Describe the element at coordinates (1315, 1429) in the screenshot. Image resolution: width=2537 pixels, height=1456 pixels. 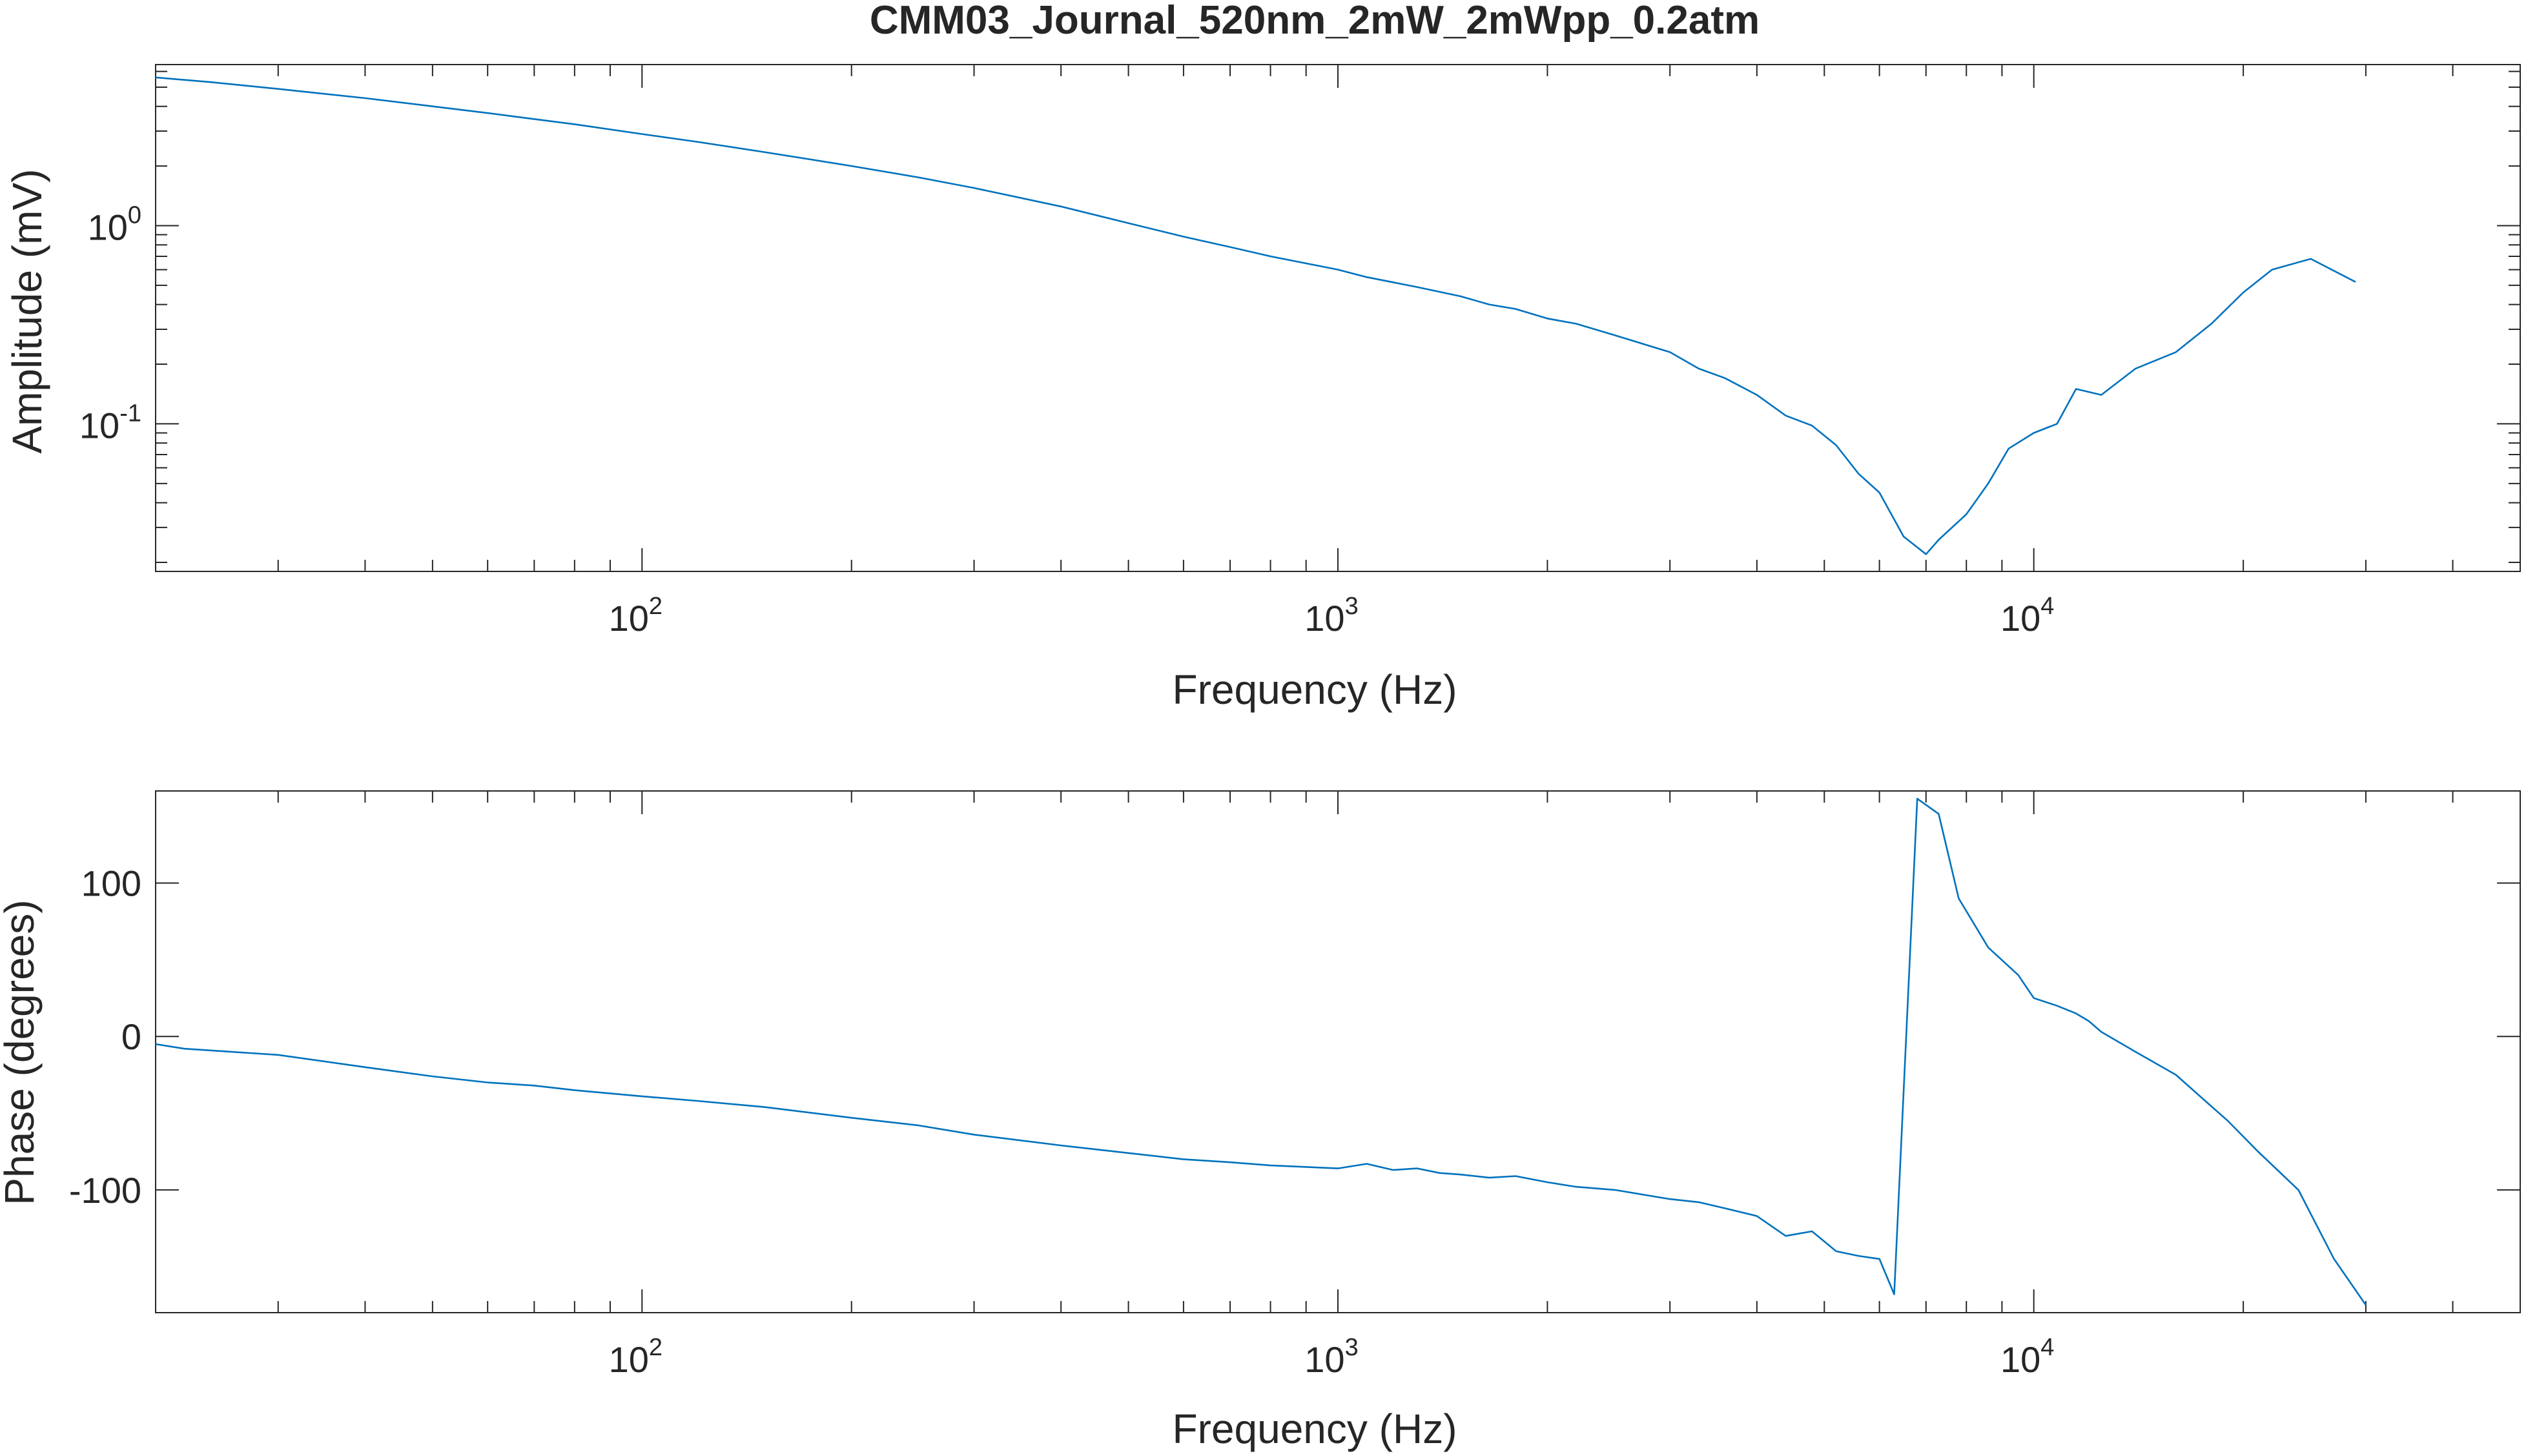
I see `phase-xlabel: Frequency (Hz)` at that location.